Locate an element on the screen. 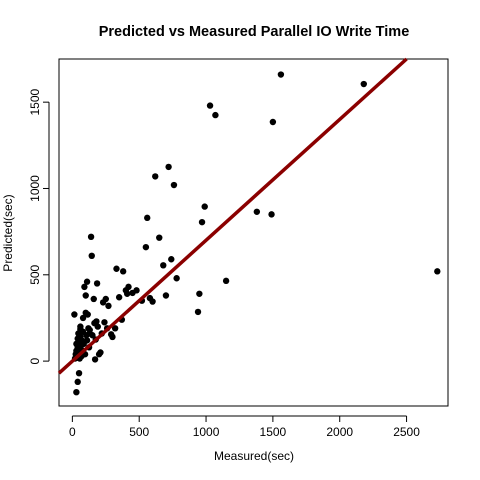 The height and width of the screenshot is (480, 480). y-axis: 0 500 1000 1500 is located at coordinates (39, 226).